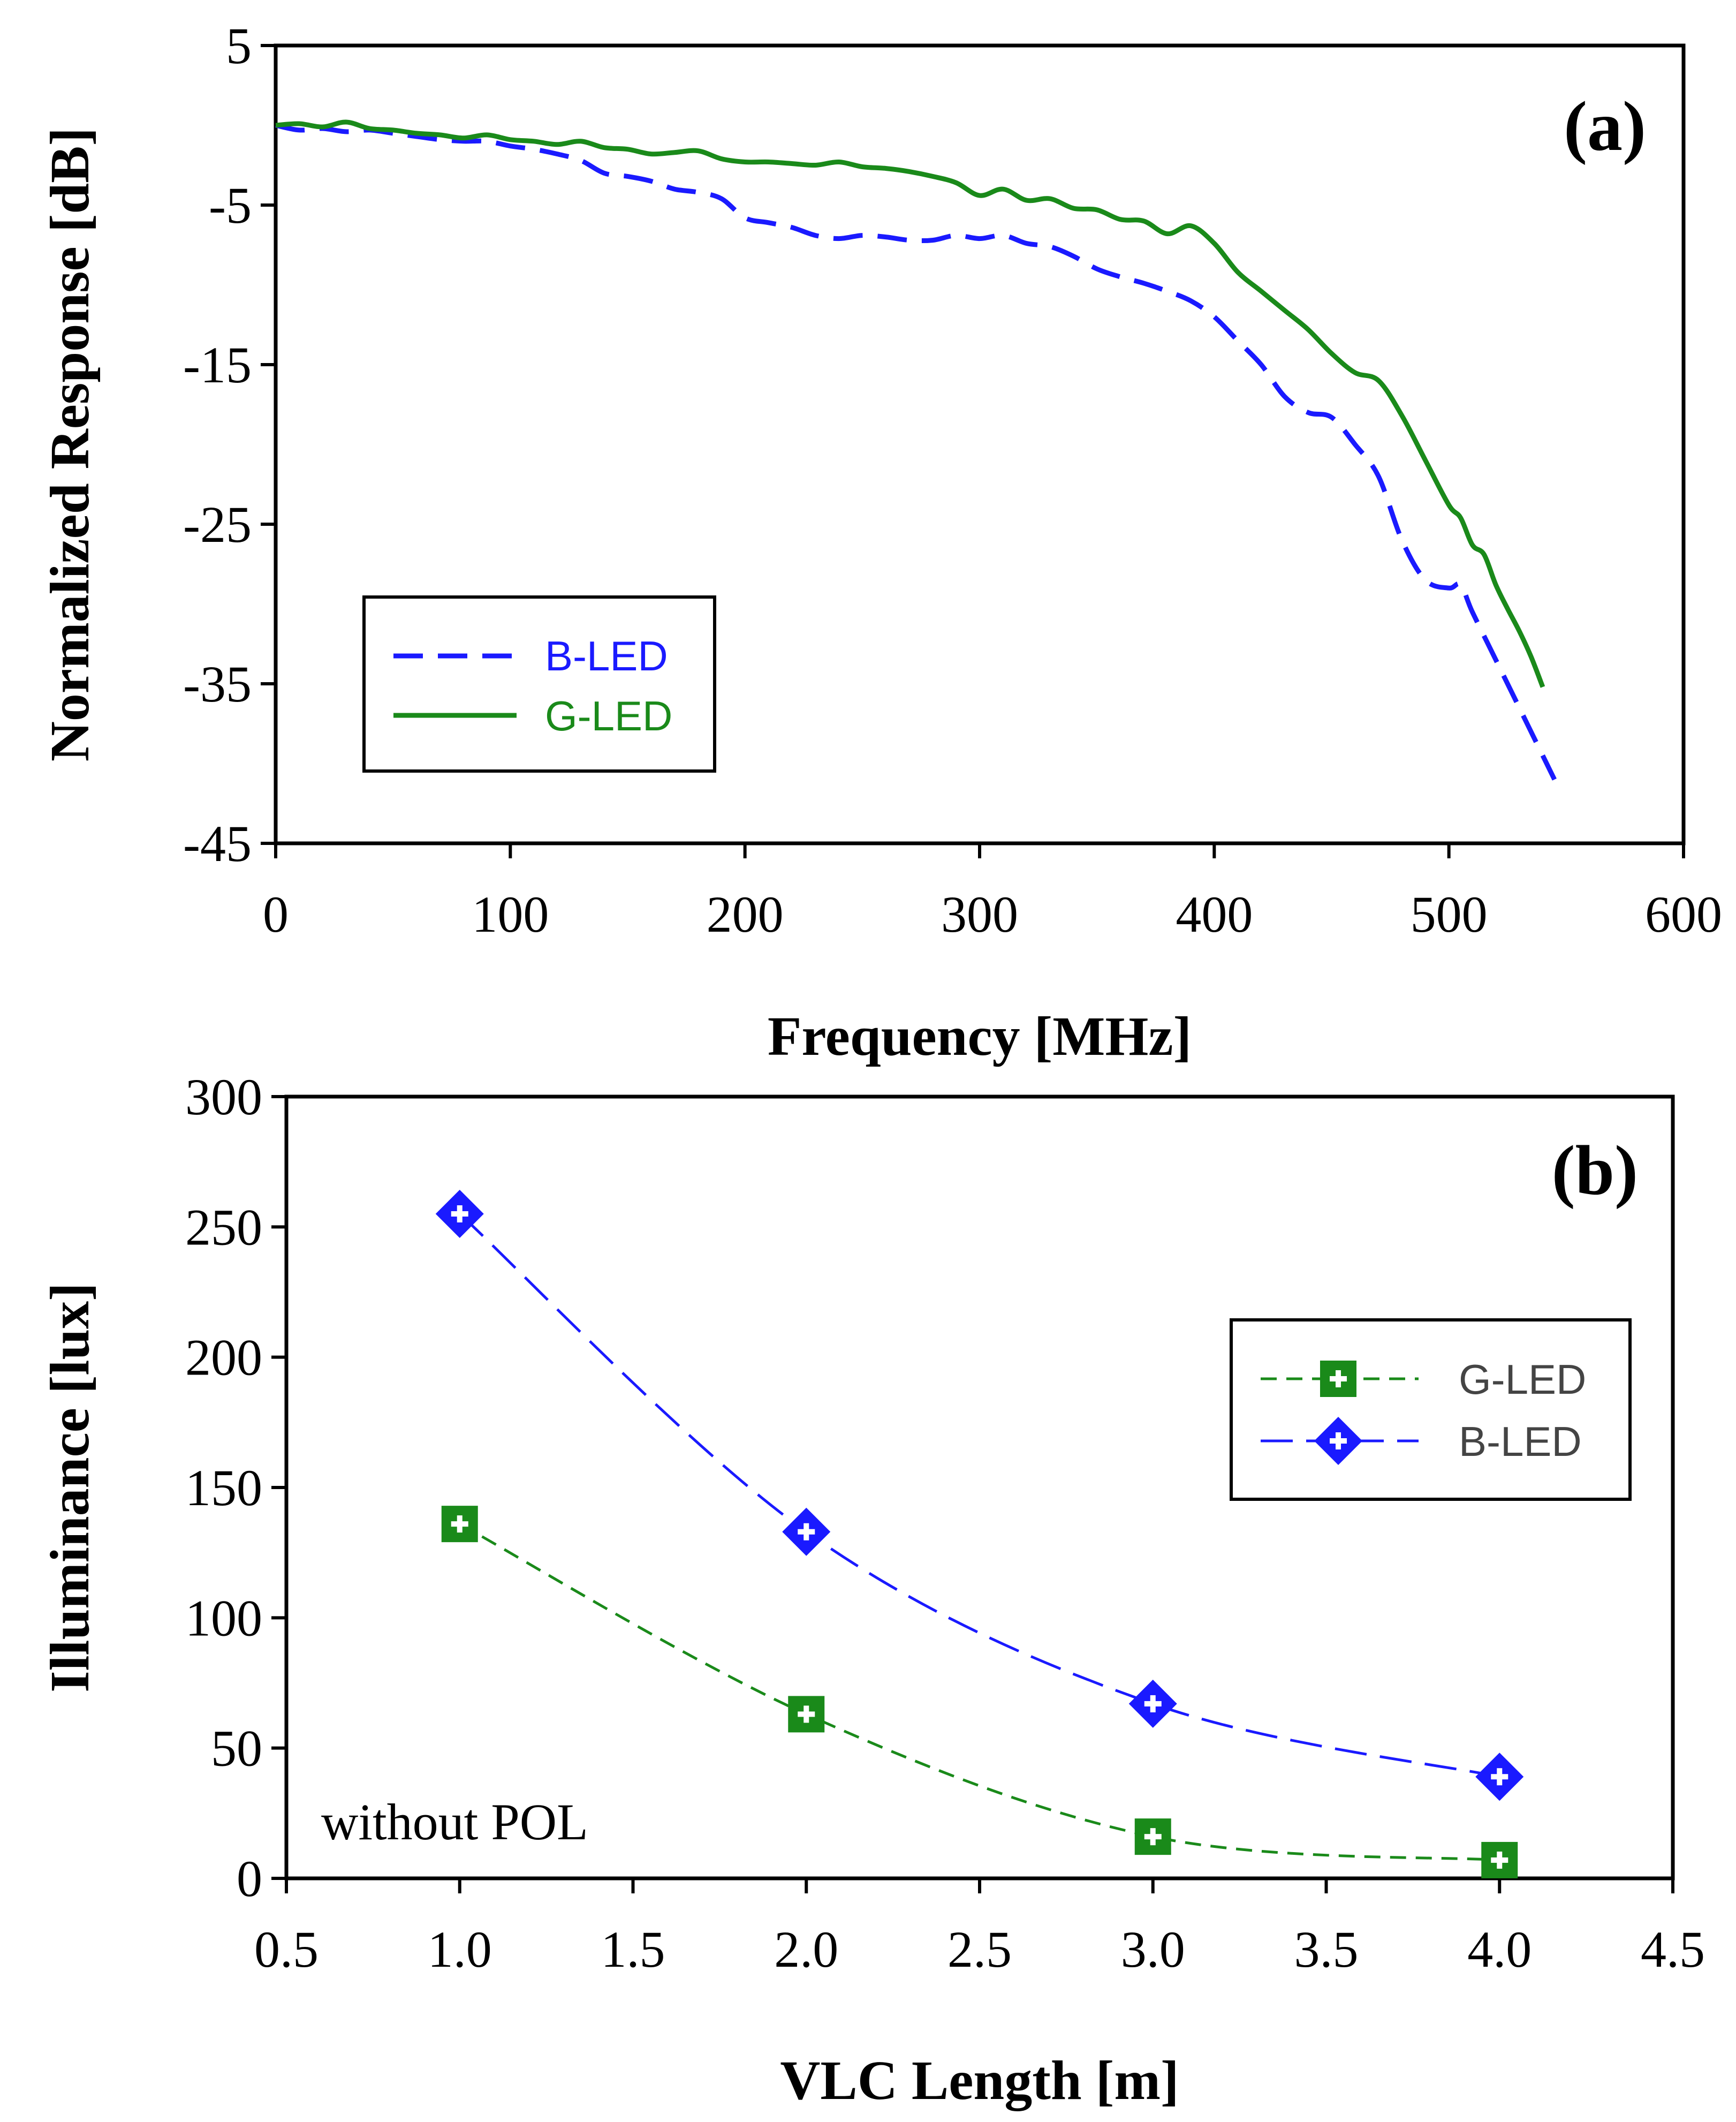 The image size is (1736, 2122). I want to click on x-tick-label-b: 3.0, so click(1153, 1949).